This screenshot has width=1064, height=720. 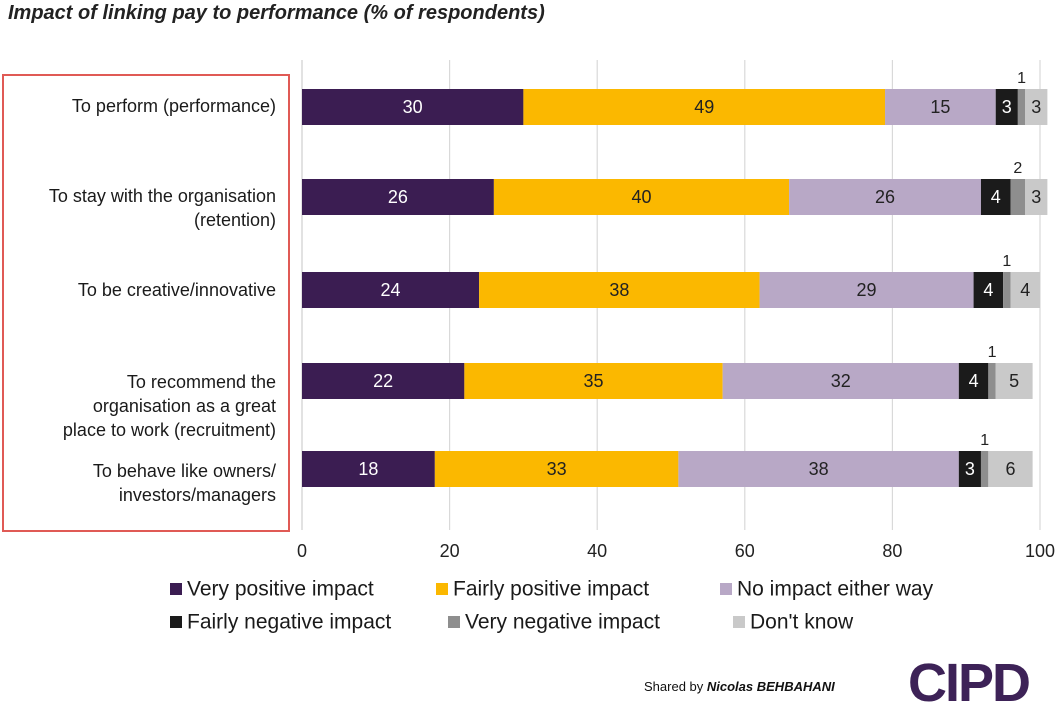 I want to click on data-label: 33, so click(x=557, y=469).